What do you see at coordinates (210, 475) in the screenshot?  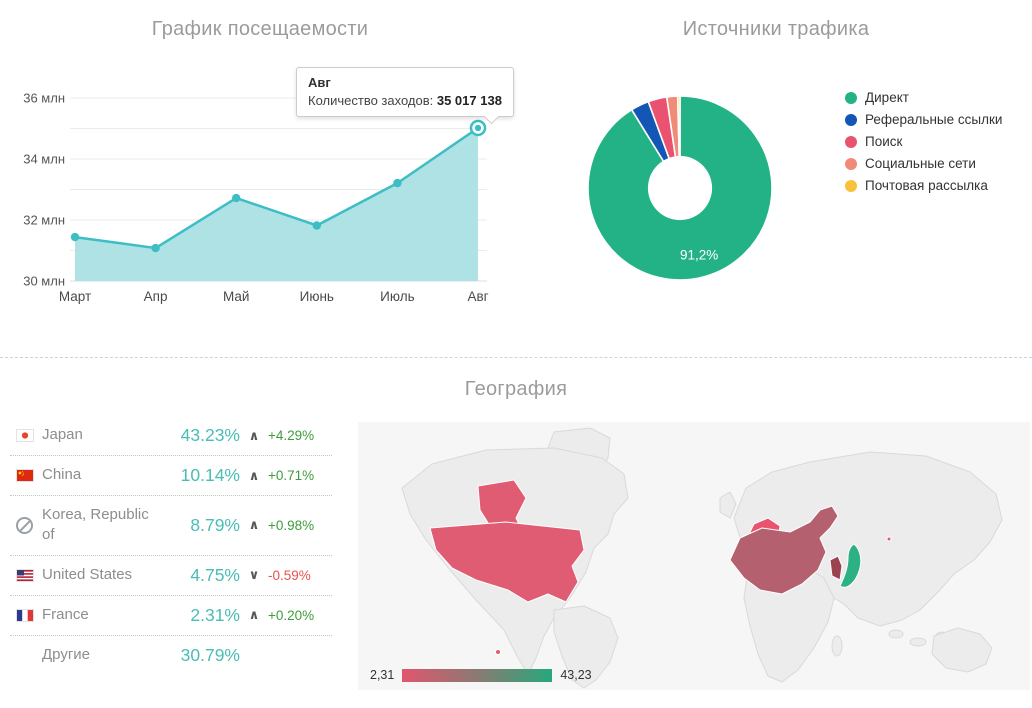 I see `country-share: 10.14%` at bounding box center [210, 475].